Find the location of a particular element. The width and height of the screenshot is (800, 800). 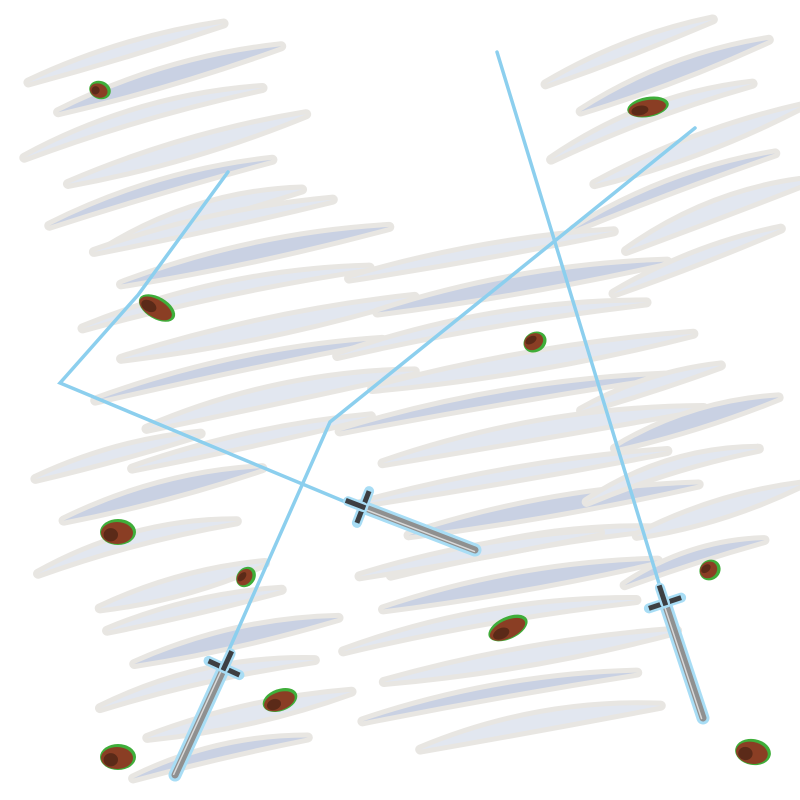

wind-gust-right is located at coordinates (688, 475).